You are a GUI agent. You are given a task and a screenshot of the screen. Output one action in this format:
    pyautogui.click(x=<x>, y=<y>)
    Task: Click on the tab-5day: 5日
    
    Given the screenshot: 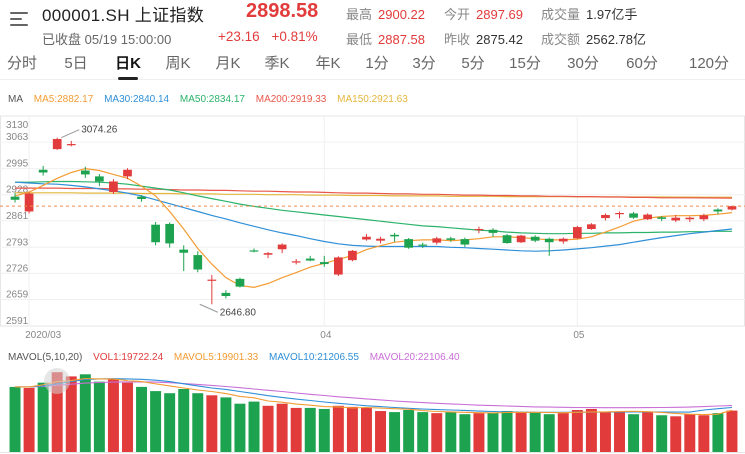 What is the action you would take?
    pyautogui.click(x=76, y=63)
    